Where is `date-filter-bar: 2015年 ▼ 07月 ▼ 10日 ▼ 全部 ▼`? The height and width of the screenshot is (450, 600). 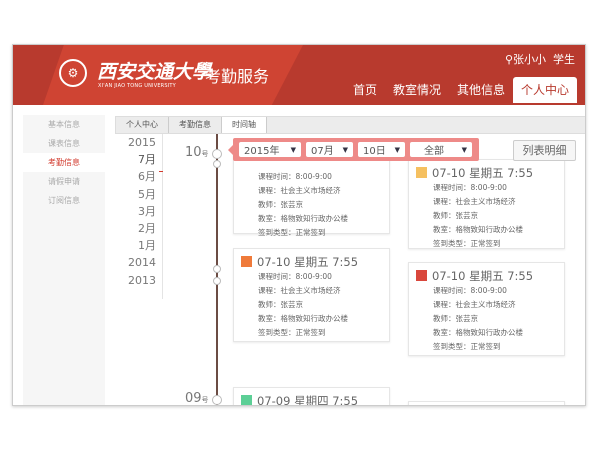 date-filter-bar: 2015年 ▼ 07月 ▼ 10日 ▼ 全部 ▼ is located at coordinates (353, 149).